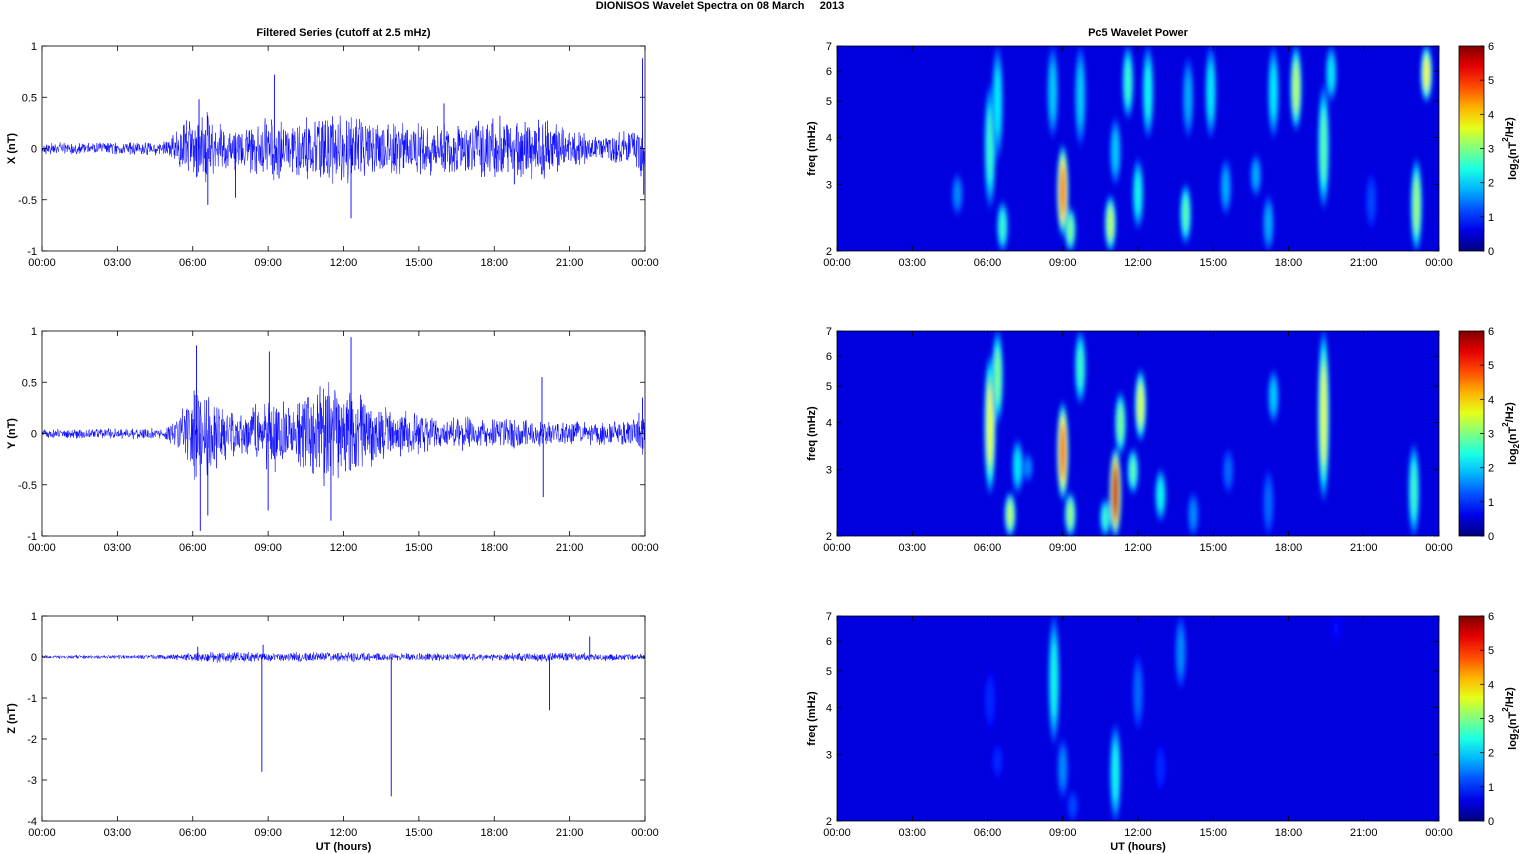  I want to click on colorbar-tick-label: 4, so click(1491, 115).